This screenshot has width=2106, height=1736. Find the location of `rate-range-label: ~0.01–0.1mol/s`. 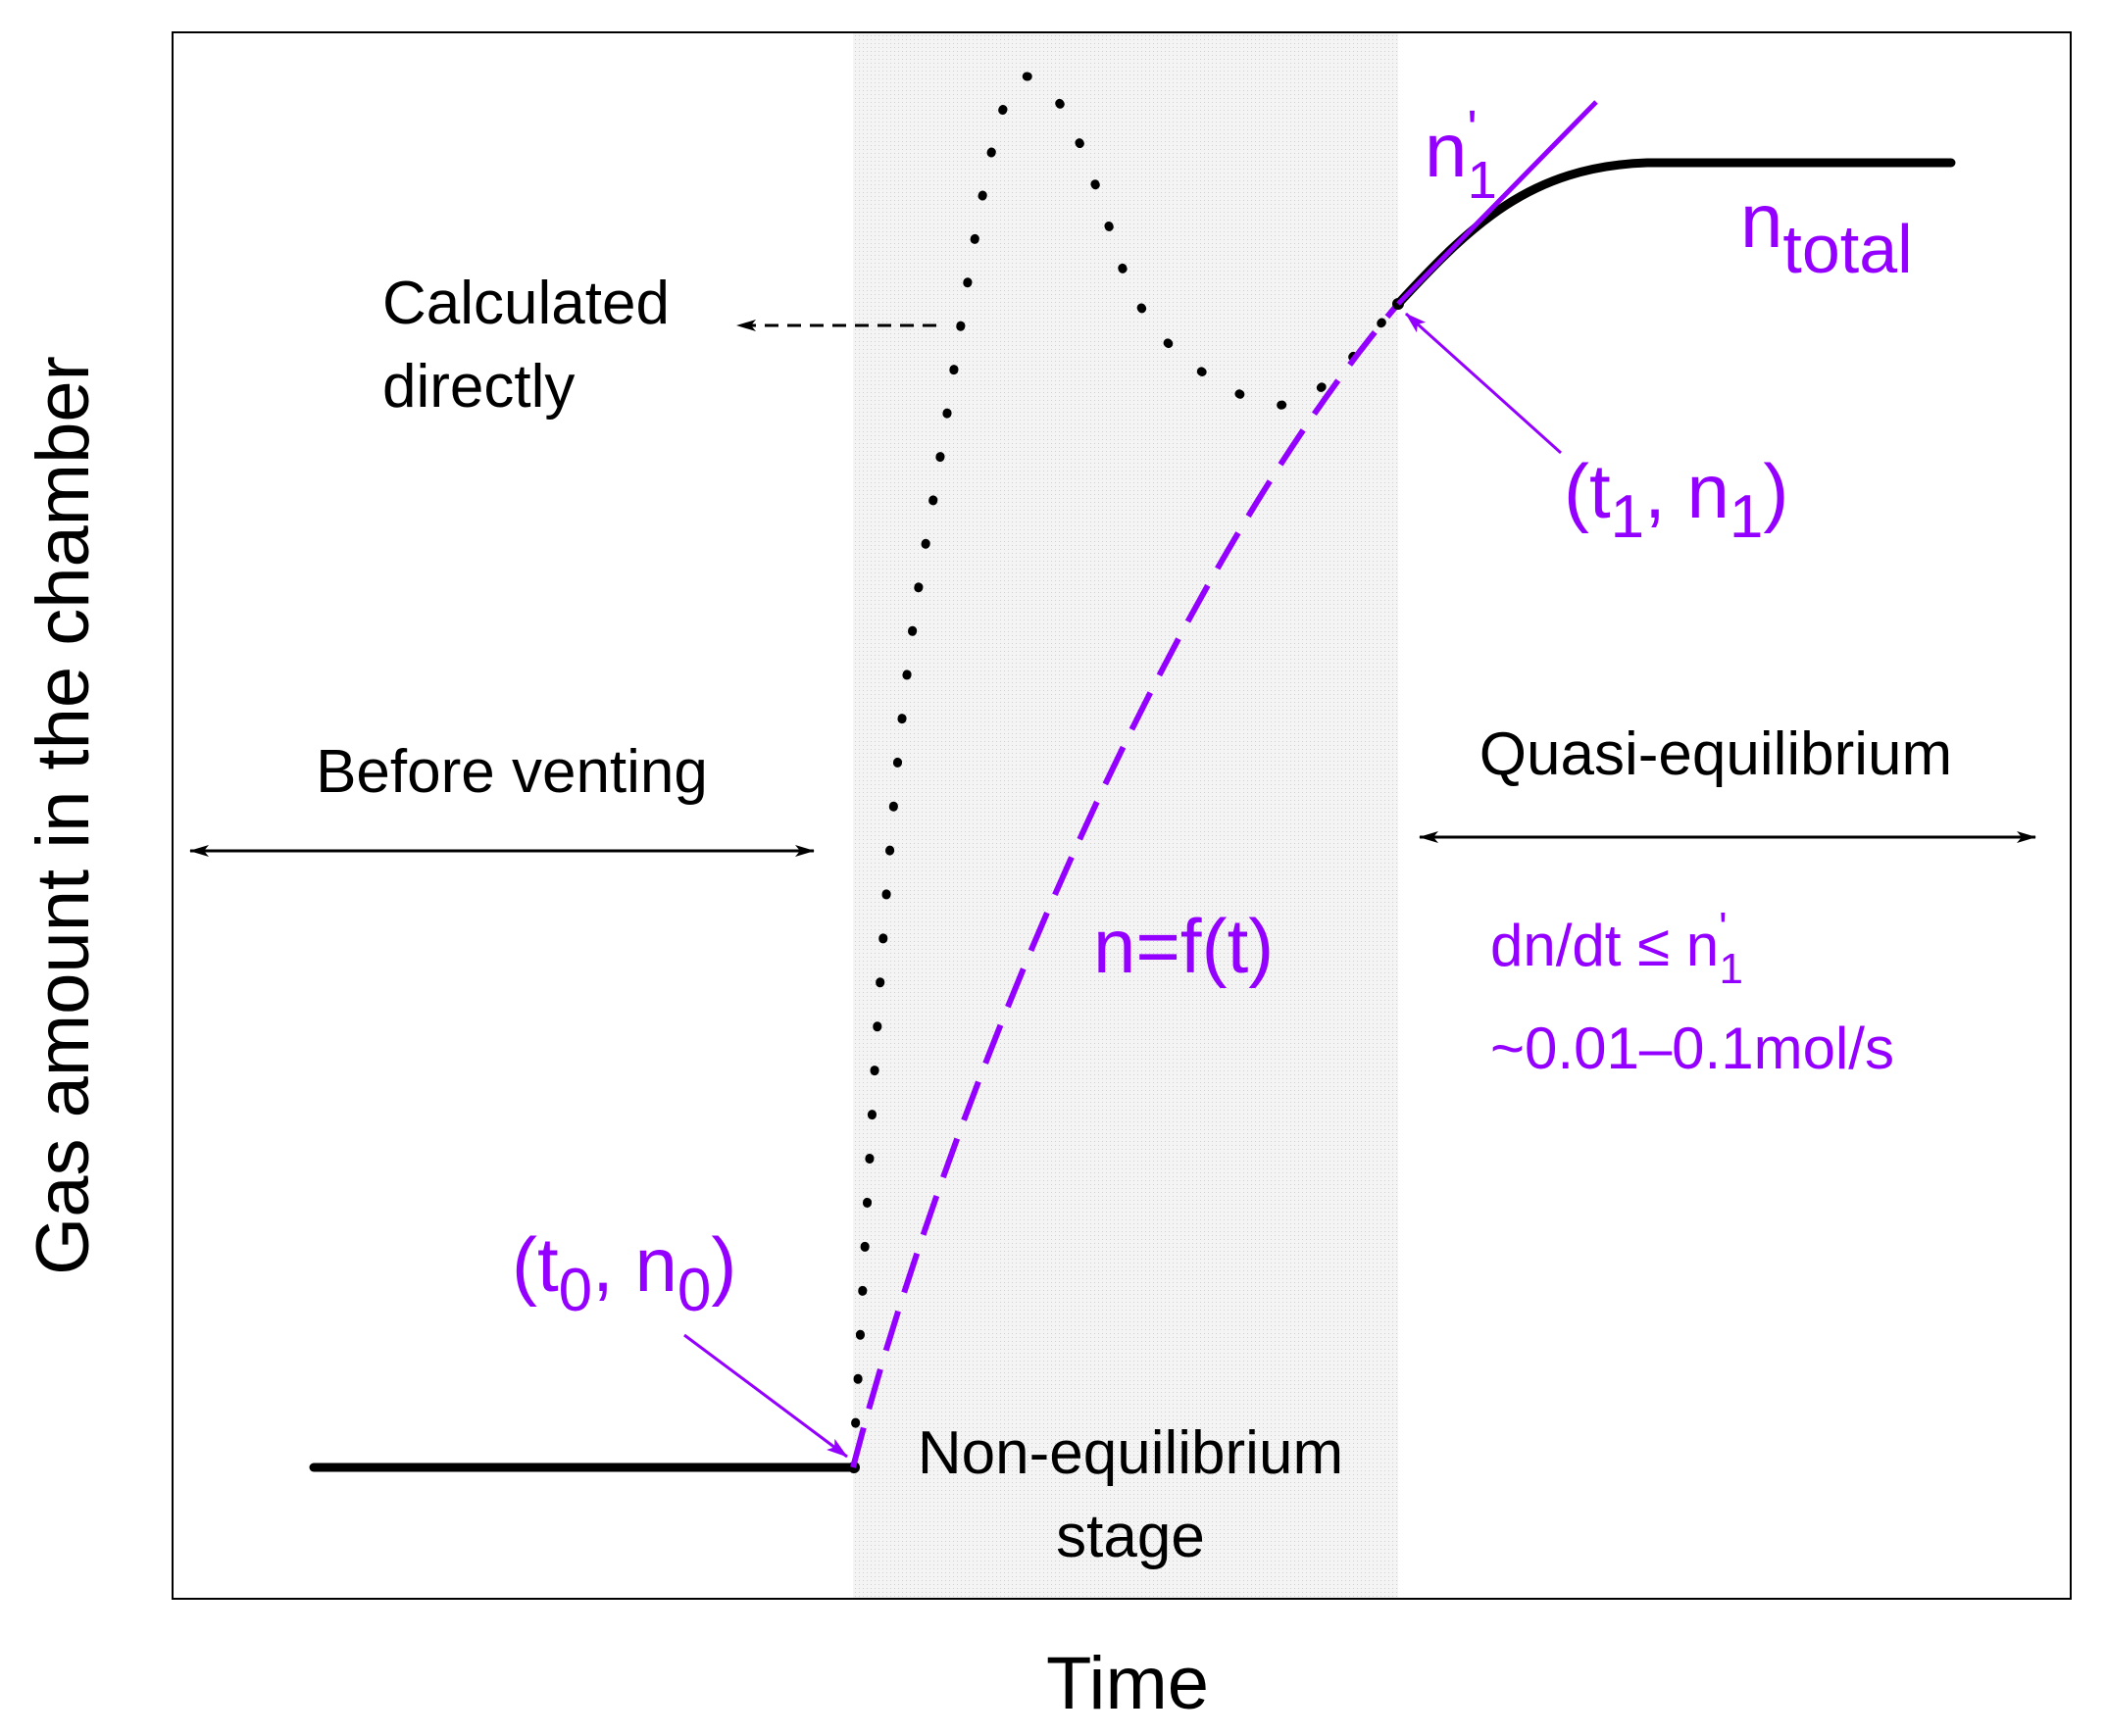

rate-range-label: ~0.01–0.1mol/s is located at coordinates (1692, 1048).